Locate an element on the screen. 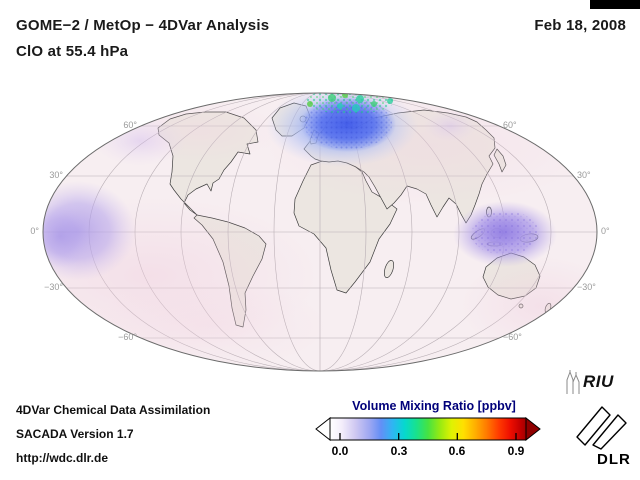  siberia-lavender-patch is located at coordinates (450, 126).